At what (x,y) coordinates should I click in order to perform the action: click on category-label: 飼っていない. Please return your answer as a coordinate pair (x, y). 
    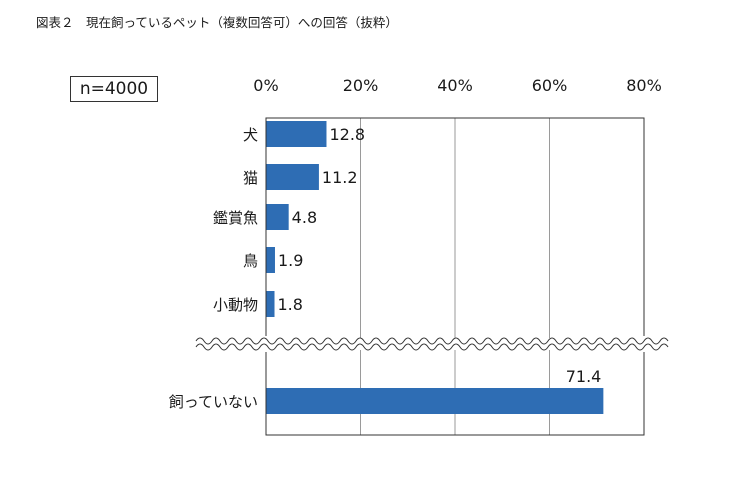
    Looking at the image, I should click on (213, 402).